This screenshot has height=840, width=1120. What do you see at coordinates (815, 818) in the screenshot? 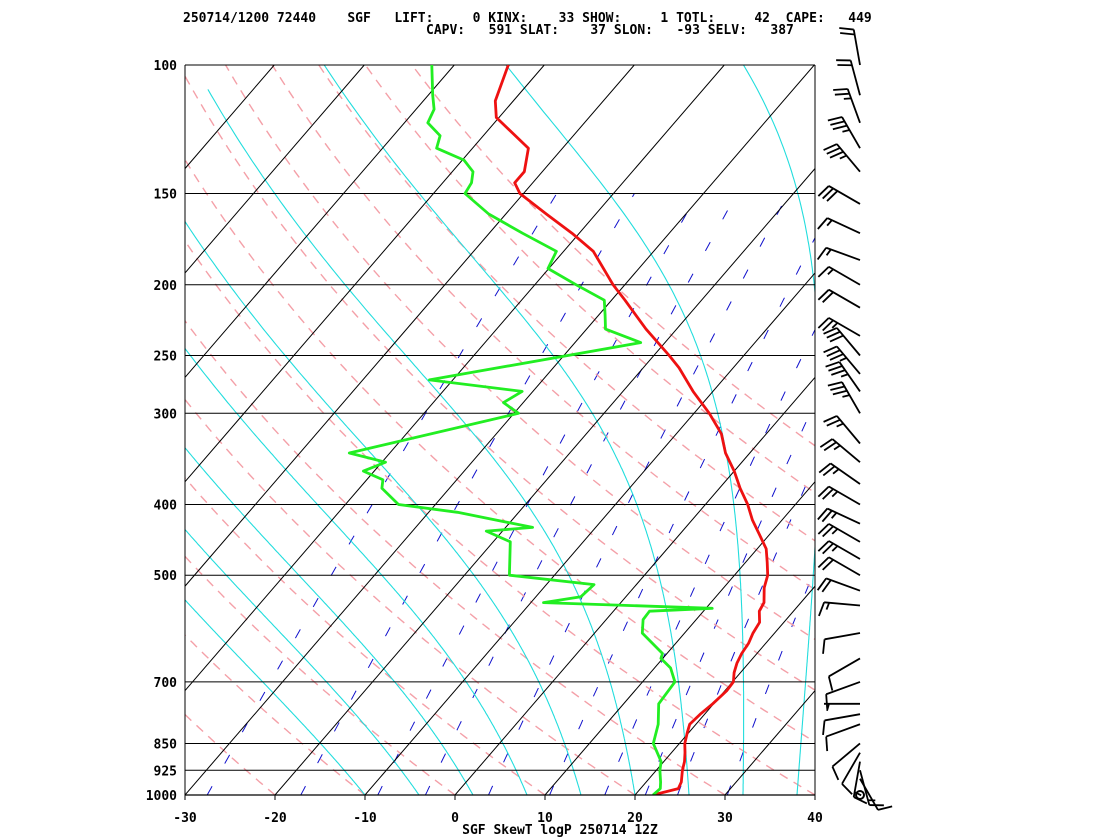
I see `x-tick-label: 40` at bounding box center [815, 818].